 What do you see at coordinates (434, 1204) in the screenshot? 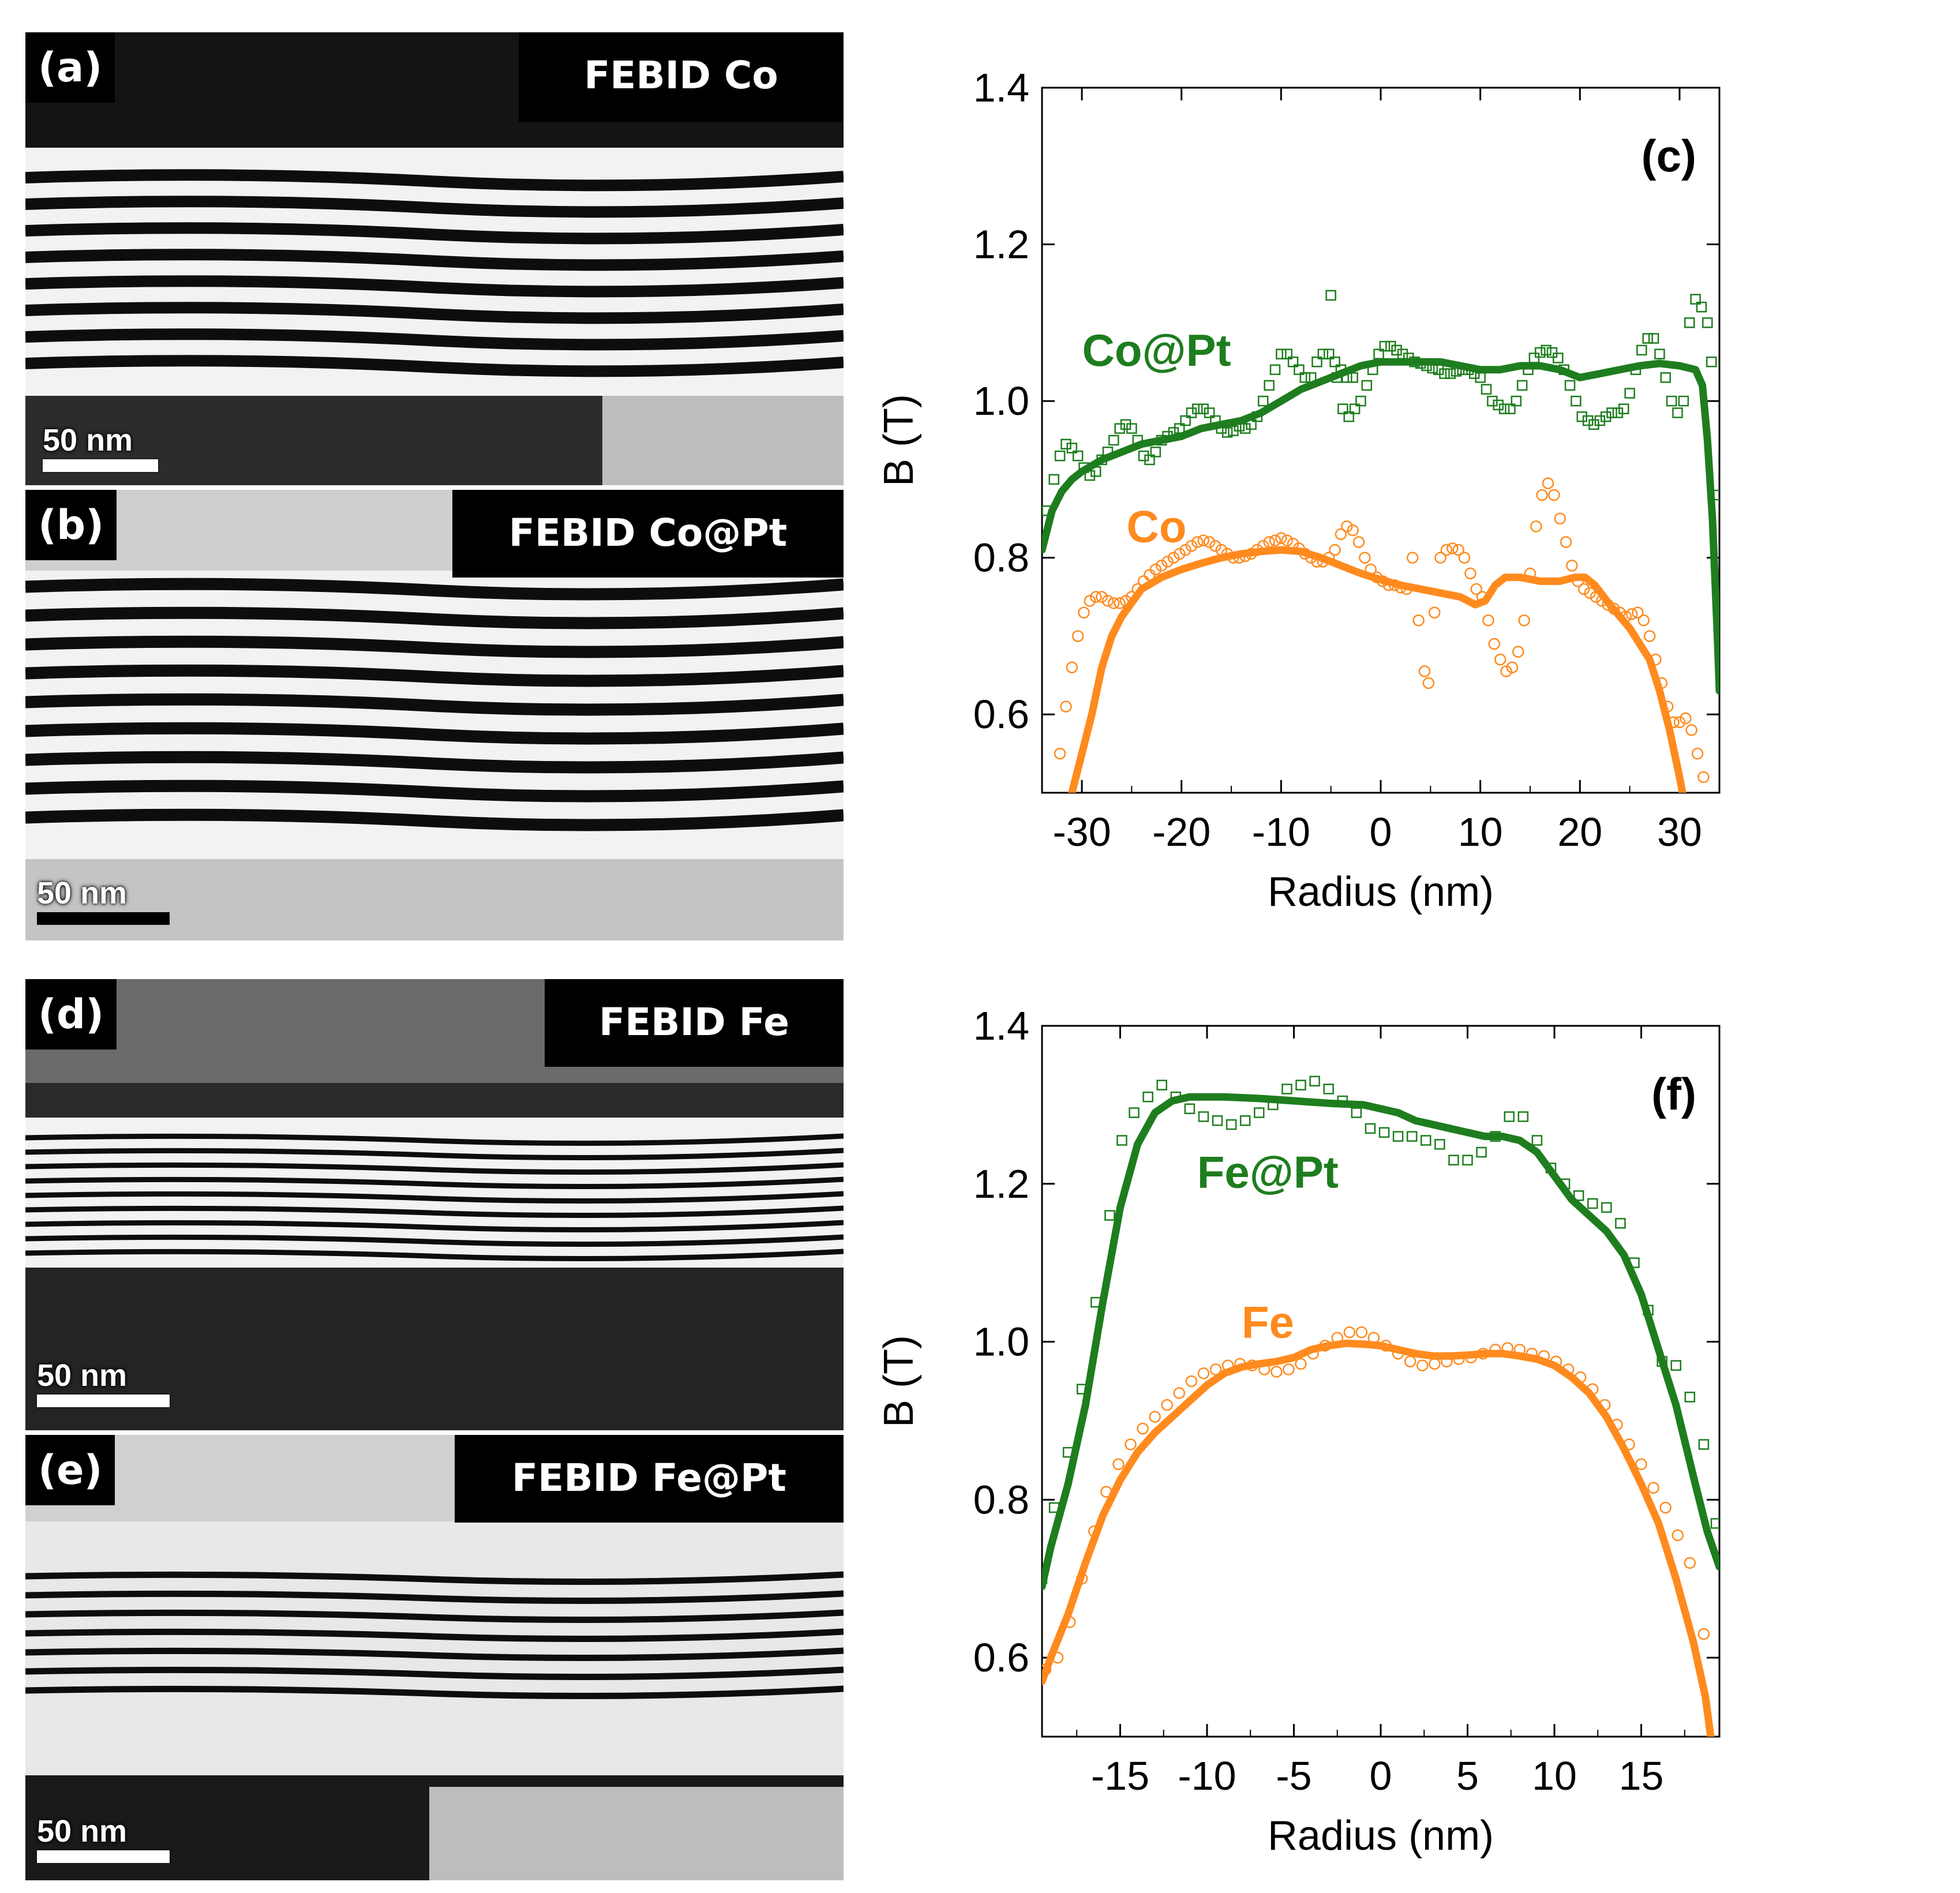
I see `micrograph-panel-d: (d) FEBID Fe 50 nm` at bounding box center [434, 1204].